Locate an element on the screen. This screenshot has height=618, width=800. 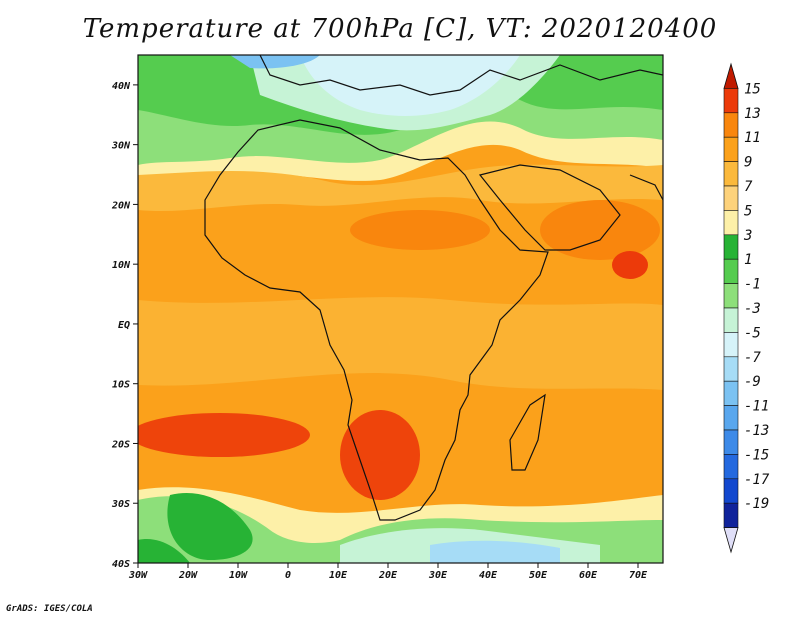
lat-tick-label: 30N is located at coordinates (121, 146).